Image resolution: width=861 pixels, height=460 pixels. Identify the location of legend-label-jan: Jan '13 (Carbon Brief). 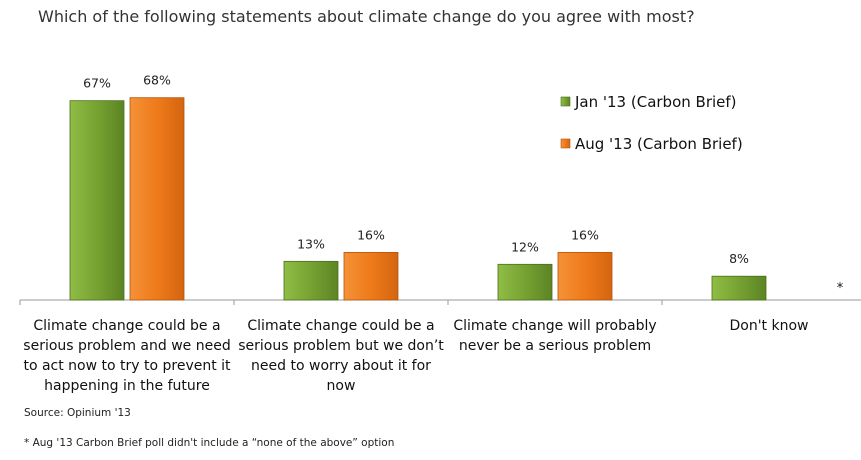
(655, 102).